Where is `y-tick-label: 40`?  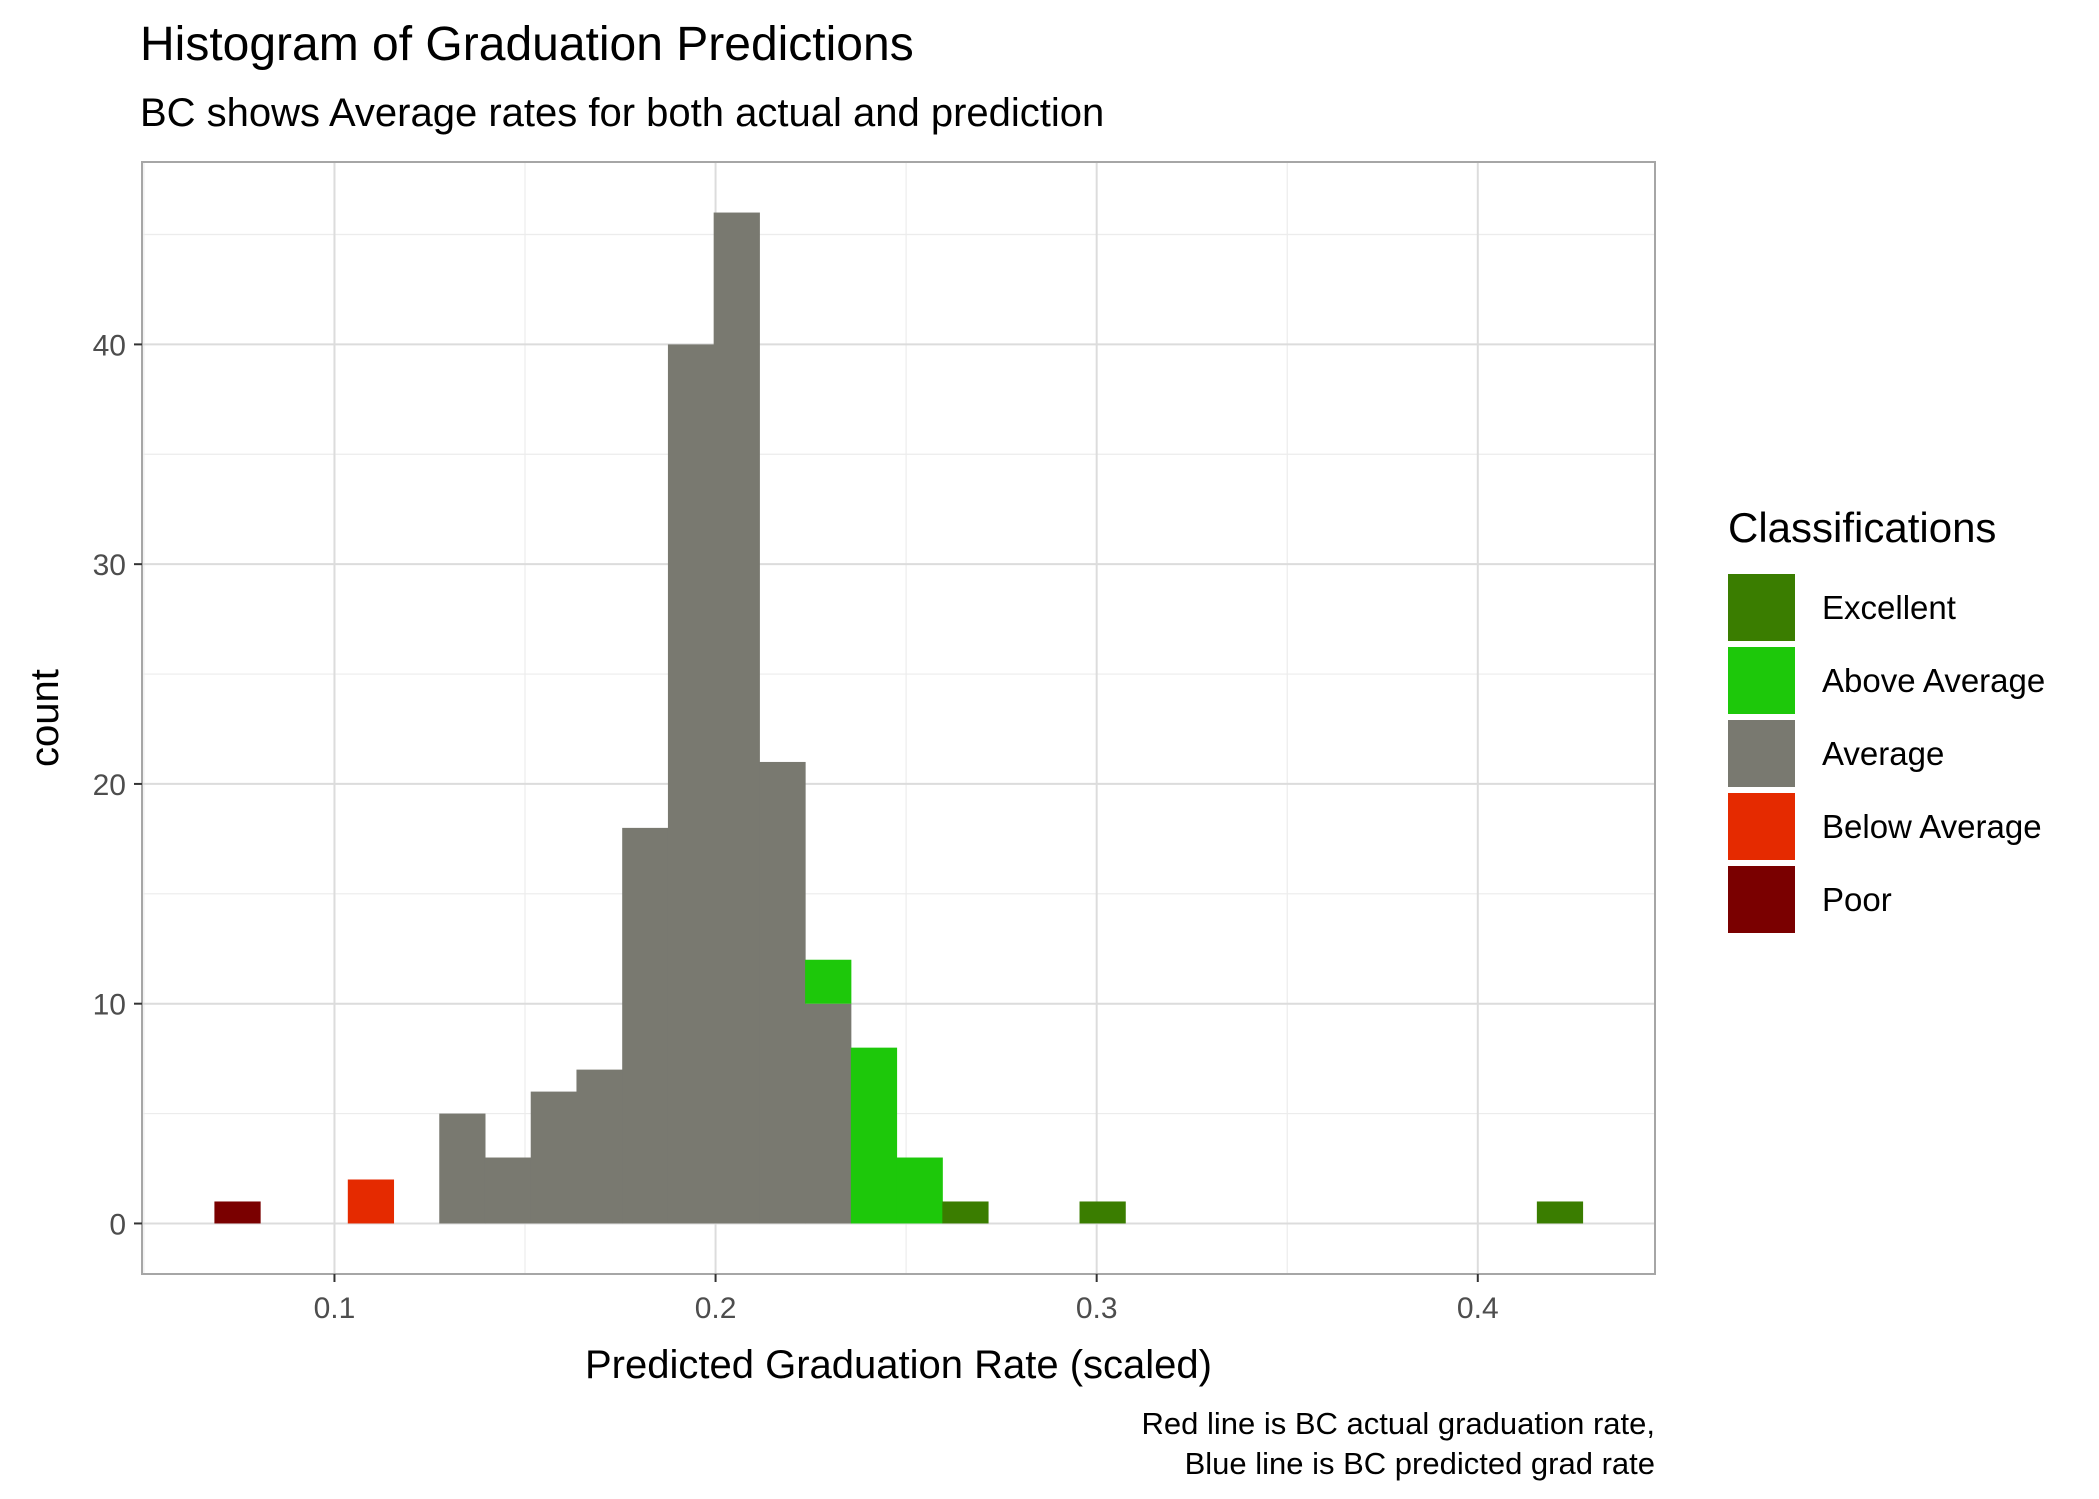 y-tick-label: 40 is located at coordinates (109, 345).